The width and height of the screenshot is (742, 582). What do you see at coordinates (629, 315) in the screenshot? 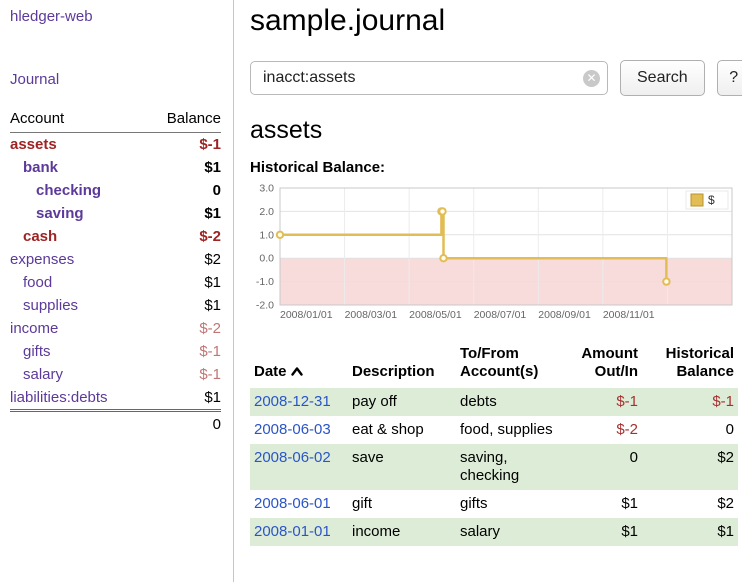
I see `svg-text: 2008/11/01` at bounding box center [629, 315].